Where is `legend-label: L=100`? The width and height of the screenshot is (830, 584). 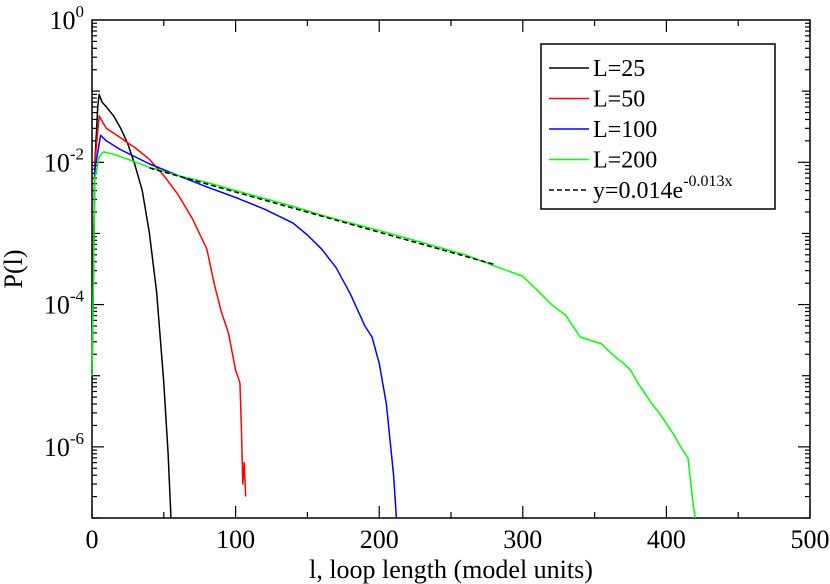
legend-label: L=100 is located at coordinates (625, 130).